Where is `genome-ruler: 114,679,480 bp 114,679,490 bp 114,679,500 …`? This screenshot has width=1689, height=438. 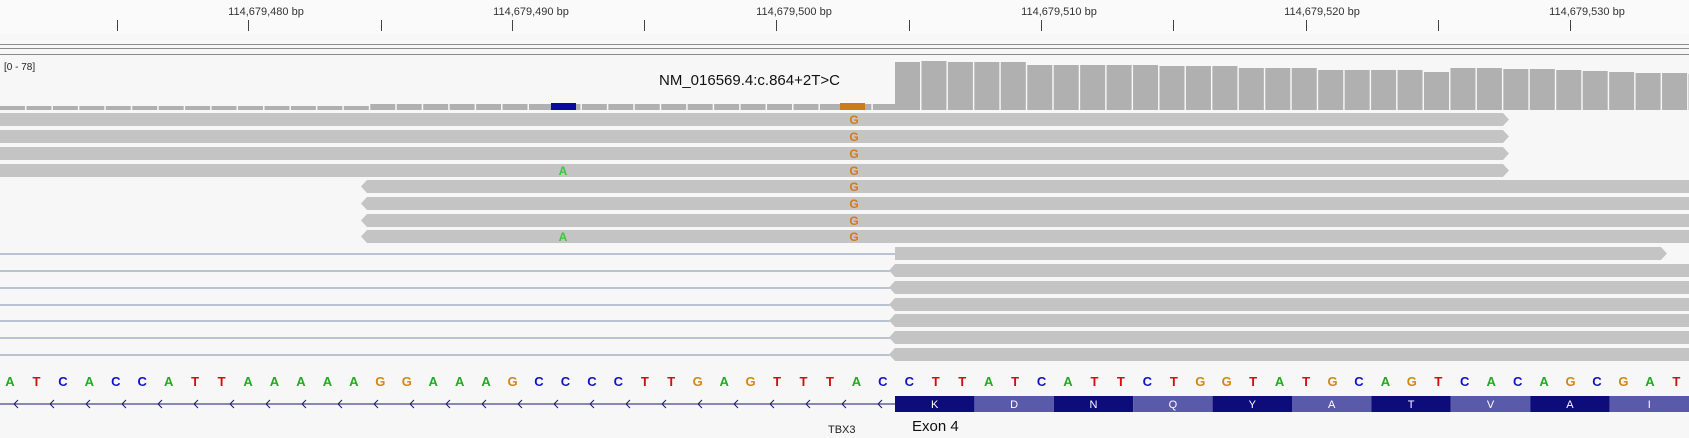
genome-ruler: 114,679,480 bp 114,679,490 bp 114,679,500 … is located at coordinates (844, 17).